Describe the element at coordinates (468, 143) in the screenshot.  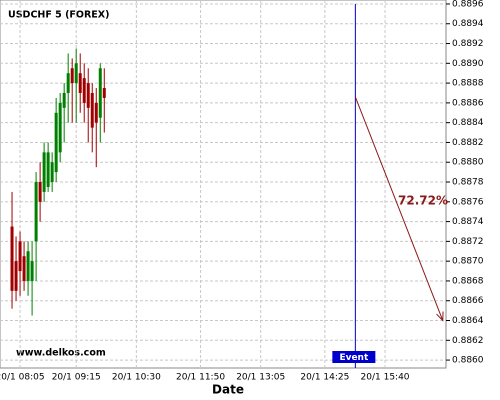
I see `y-tick-label: 0.8882` at that location.